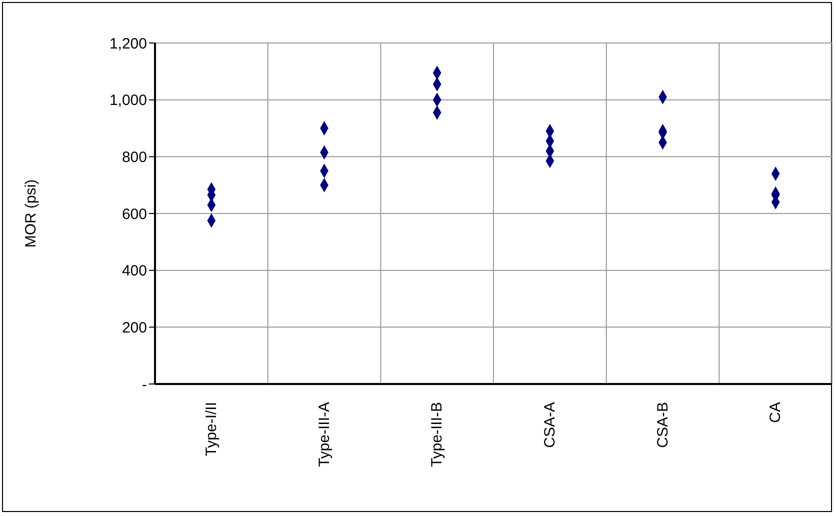 Image resolution: width=836 pixels, height=516 pixels. Describe the element at coordinates (549, 425) in the screenshot. I see `x-tick-label: CSA-A` at that location.